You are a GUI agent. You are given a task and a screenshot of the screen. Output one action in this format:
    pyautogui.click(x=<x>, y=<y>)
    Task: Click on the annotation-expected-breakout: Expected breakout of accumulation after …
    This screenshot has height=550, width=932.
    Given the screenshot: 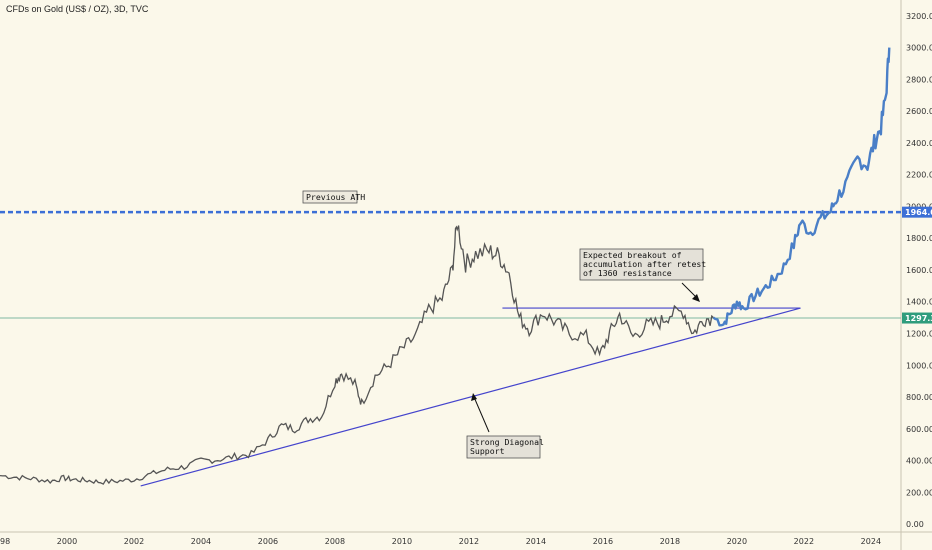 What is the action you would take?
    pyautogui.click(x=642, y=264)
    